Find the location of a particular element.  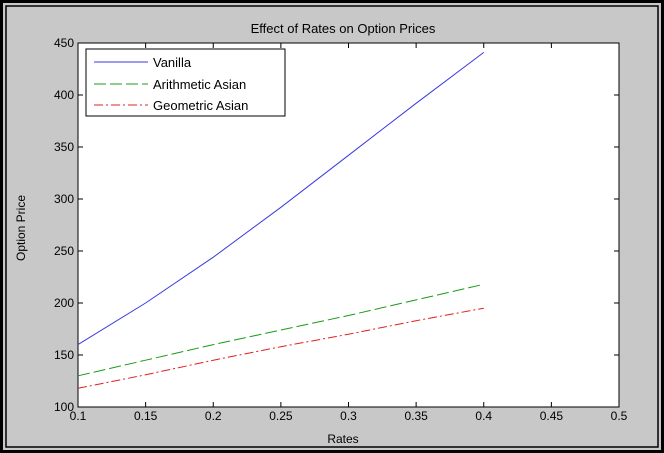

x-tick-label: 0.45 is located at coordinates (552, 416).